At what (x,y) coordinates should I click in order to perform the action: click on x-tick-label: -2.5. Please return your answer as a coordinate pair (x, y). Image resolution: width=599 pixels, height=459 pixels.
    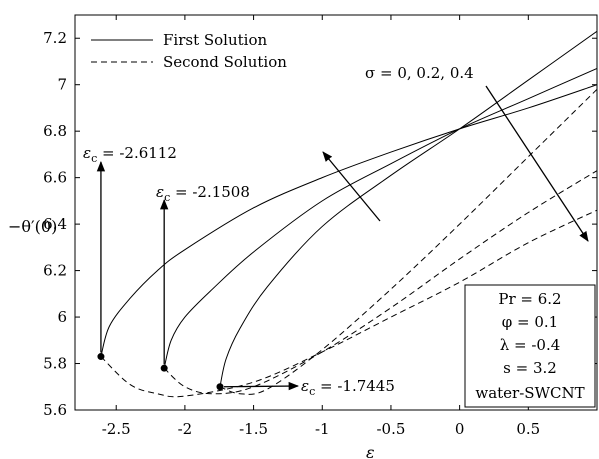
    Looking at the image, I should click on (116, 429).